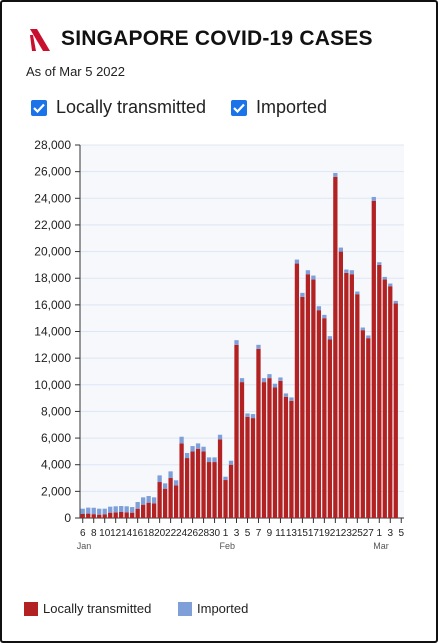  What do you see at coordinates (52, 172) in the screenshot?
I see `y-tick-label: 26,000` at bounding box center [52, 172].